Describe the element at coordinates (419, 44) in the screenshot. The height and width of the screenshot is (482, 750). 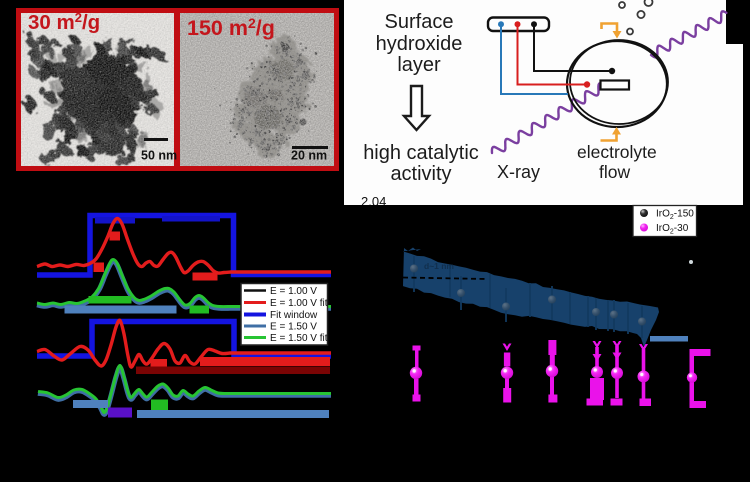
I see `svg-text: hydroxide` at that location.